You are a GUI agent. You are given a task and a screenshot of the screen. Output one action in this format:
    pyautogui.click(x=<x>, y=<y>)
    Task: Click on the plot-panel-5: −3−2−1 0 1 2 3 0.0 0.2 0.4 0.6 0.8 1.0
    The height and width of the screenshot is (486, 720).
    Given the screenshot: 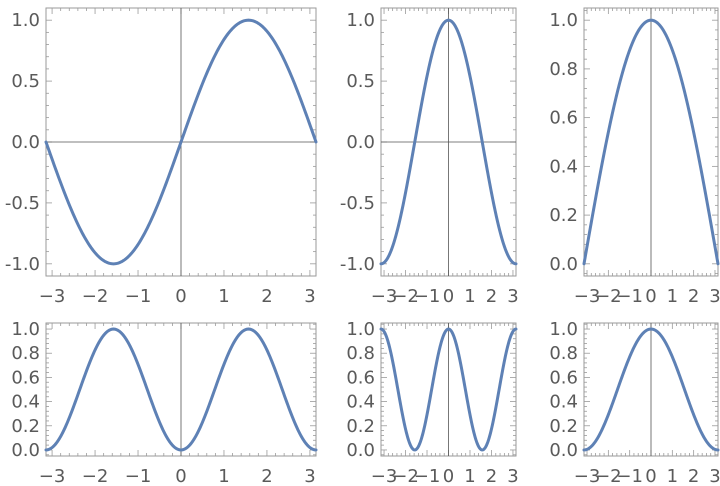 What is the action you would take?
    pyautogui.click(x=432, y=402)
    